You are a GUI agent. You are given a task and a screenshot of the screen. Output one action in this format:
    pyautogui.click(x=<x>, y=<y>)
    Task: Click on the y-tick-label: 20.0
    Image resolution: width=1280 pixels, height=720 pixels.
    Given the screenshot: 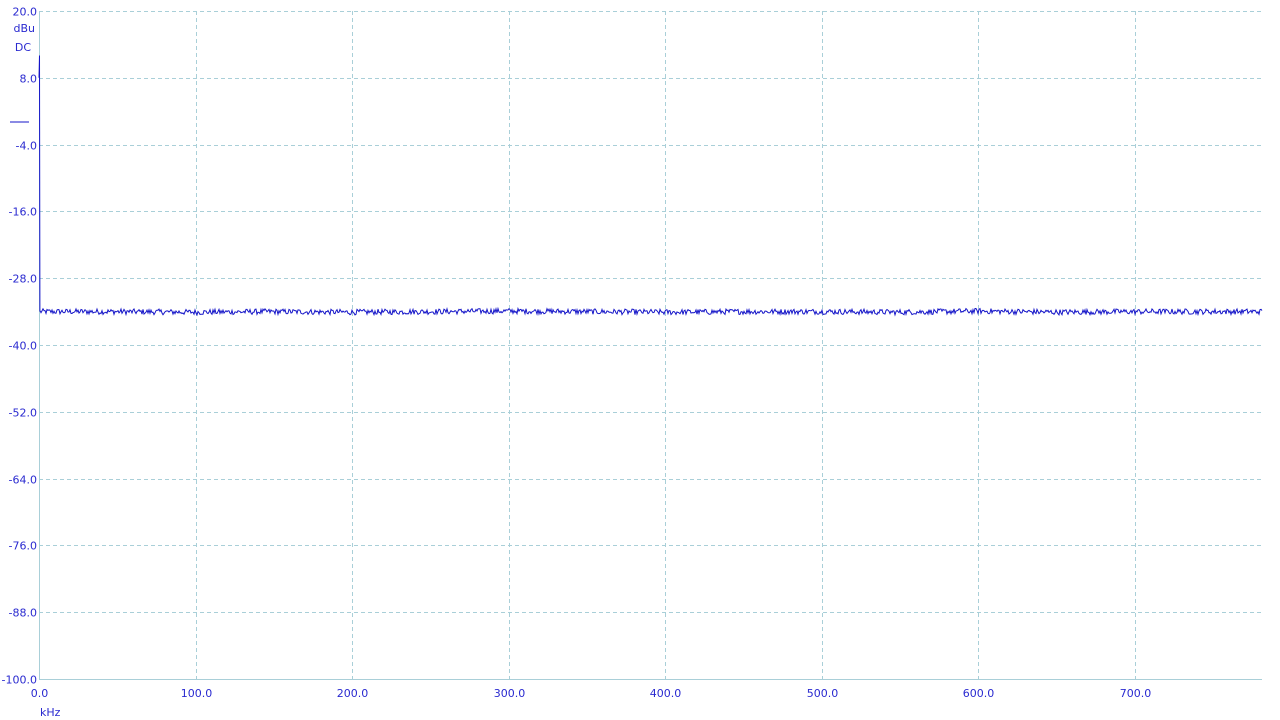 What is the action you would take?
    pyautogui.click(x=25, y=12)
    